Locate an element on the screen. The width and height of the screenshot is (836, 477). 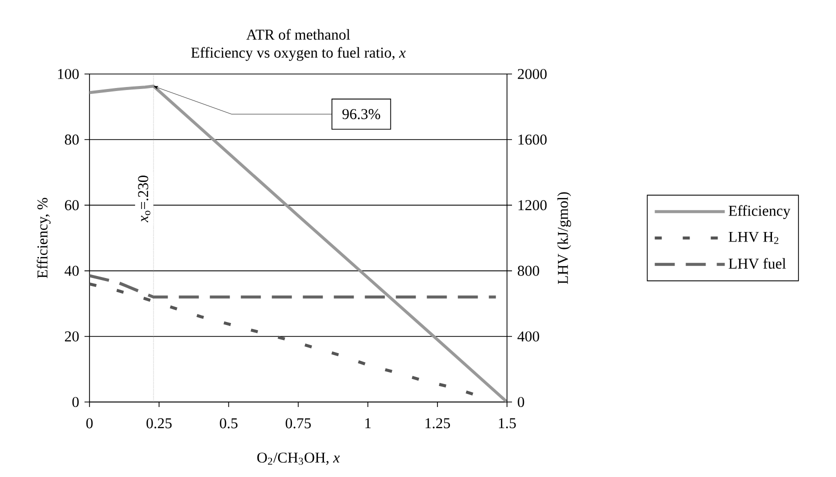
y-tick-label: 100 is located at coordinates (68, 74).